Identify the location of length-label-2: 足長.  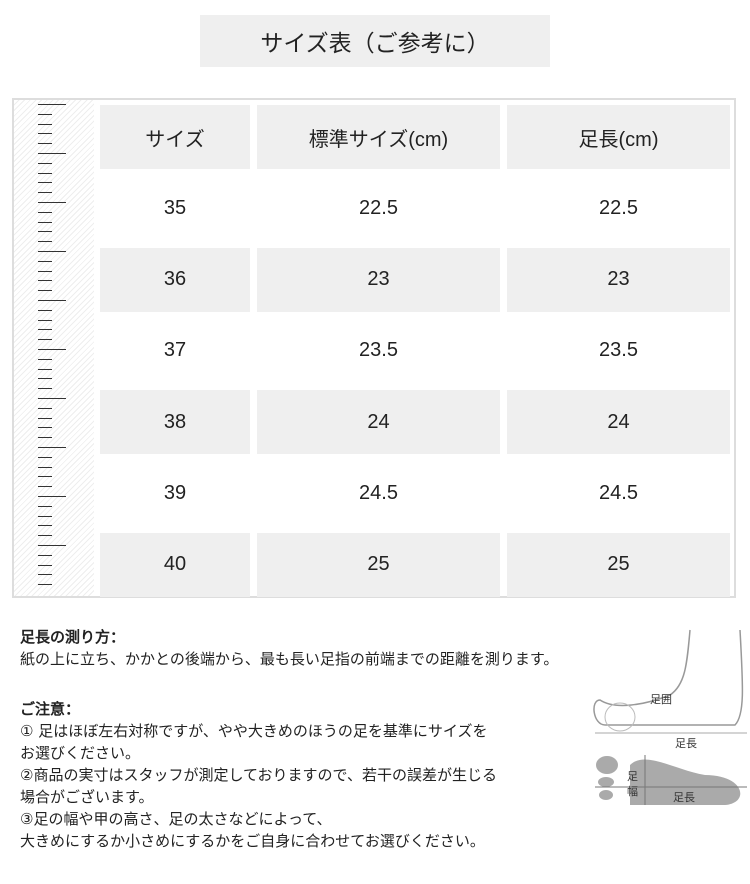
(684, 797).